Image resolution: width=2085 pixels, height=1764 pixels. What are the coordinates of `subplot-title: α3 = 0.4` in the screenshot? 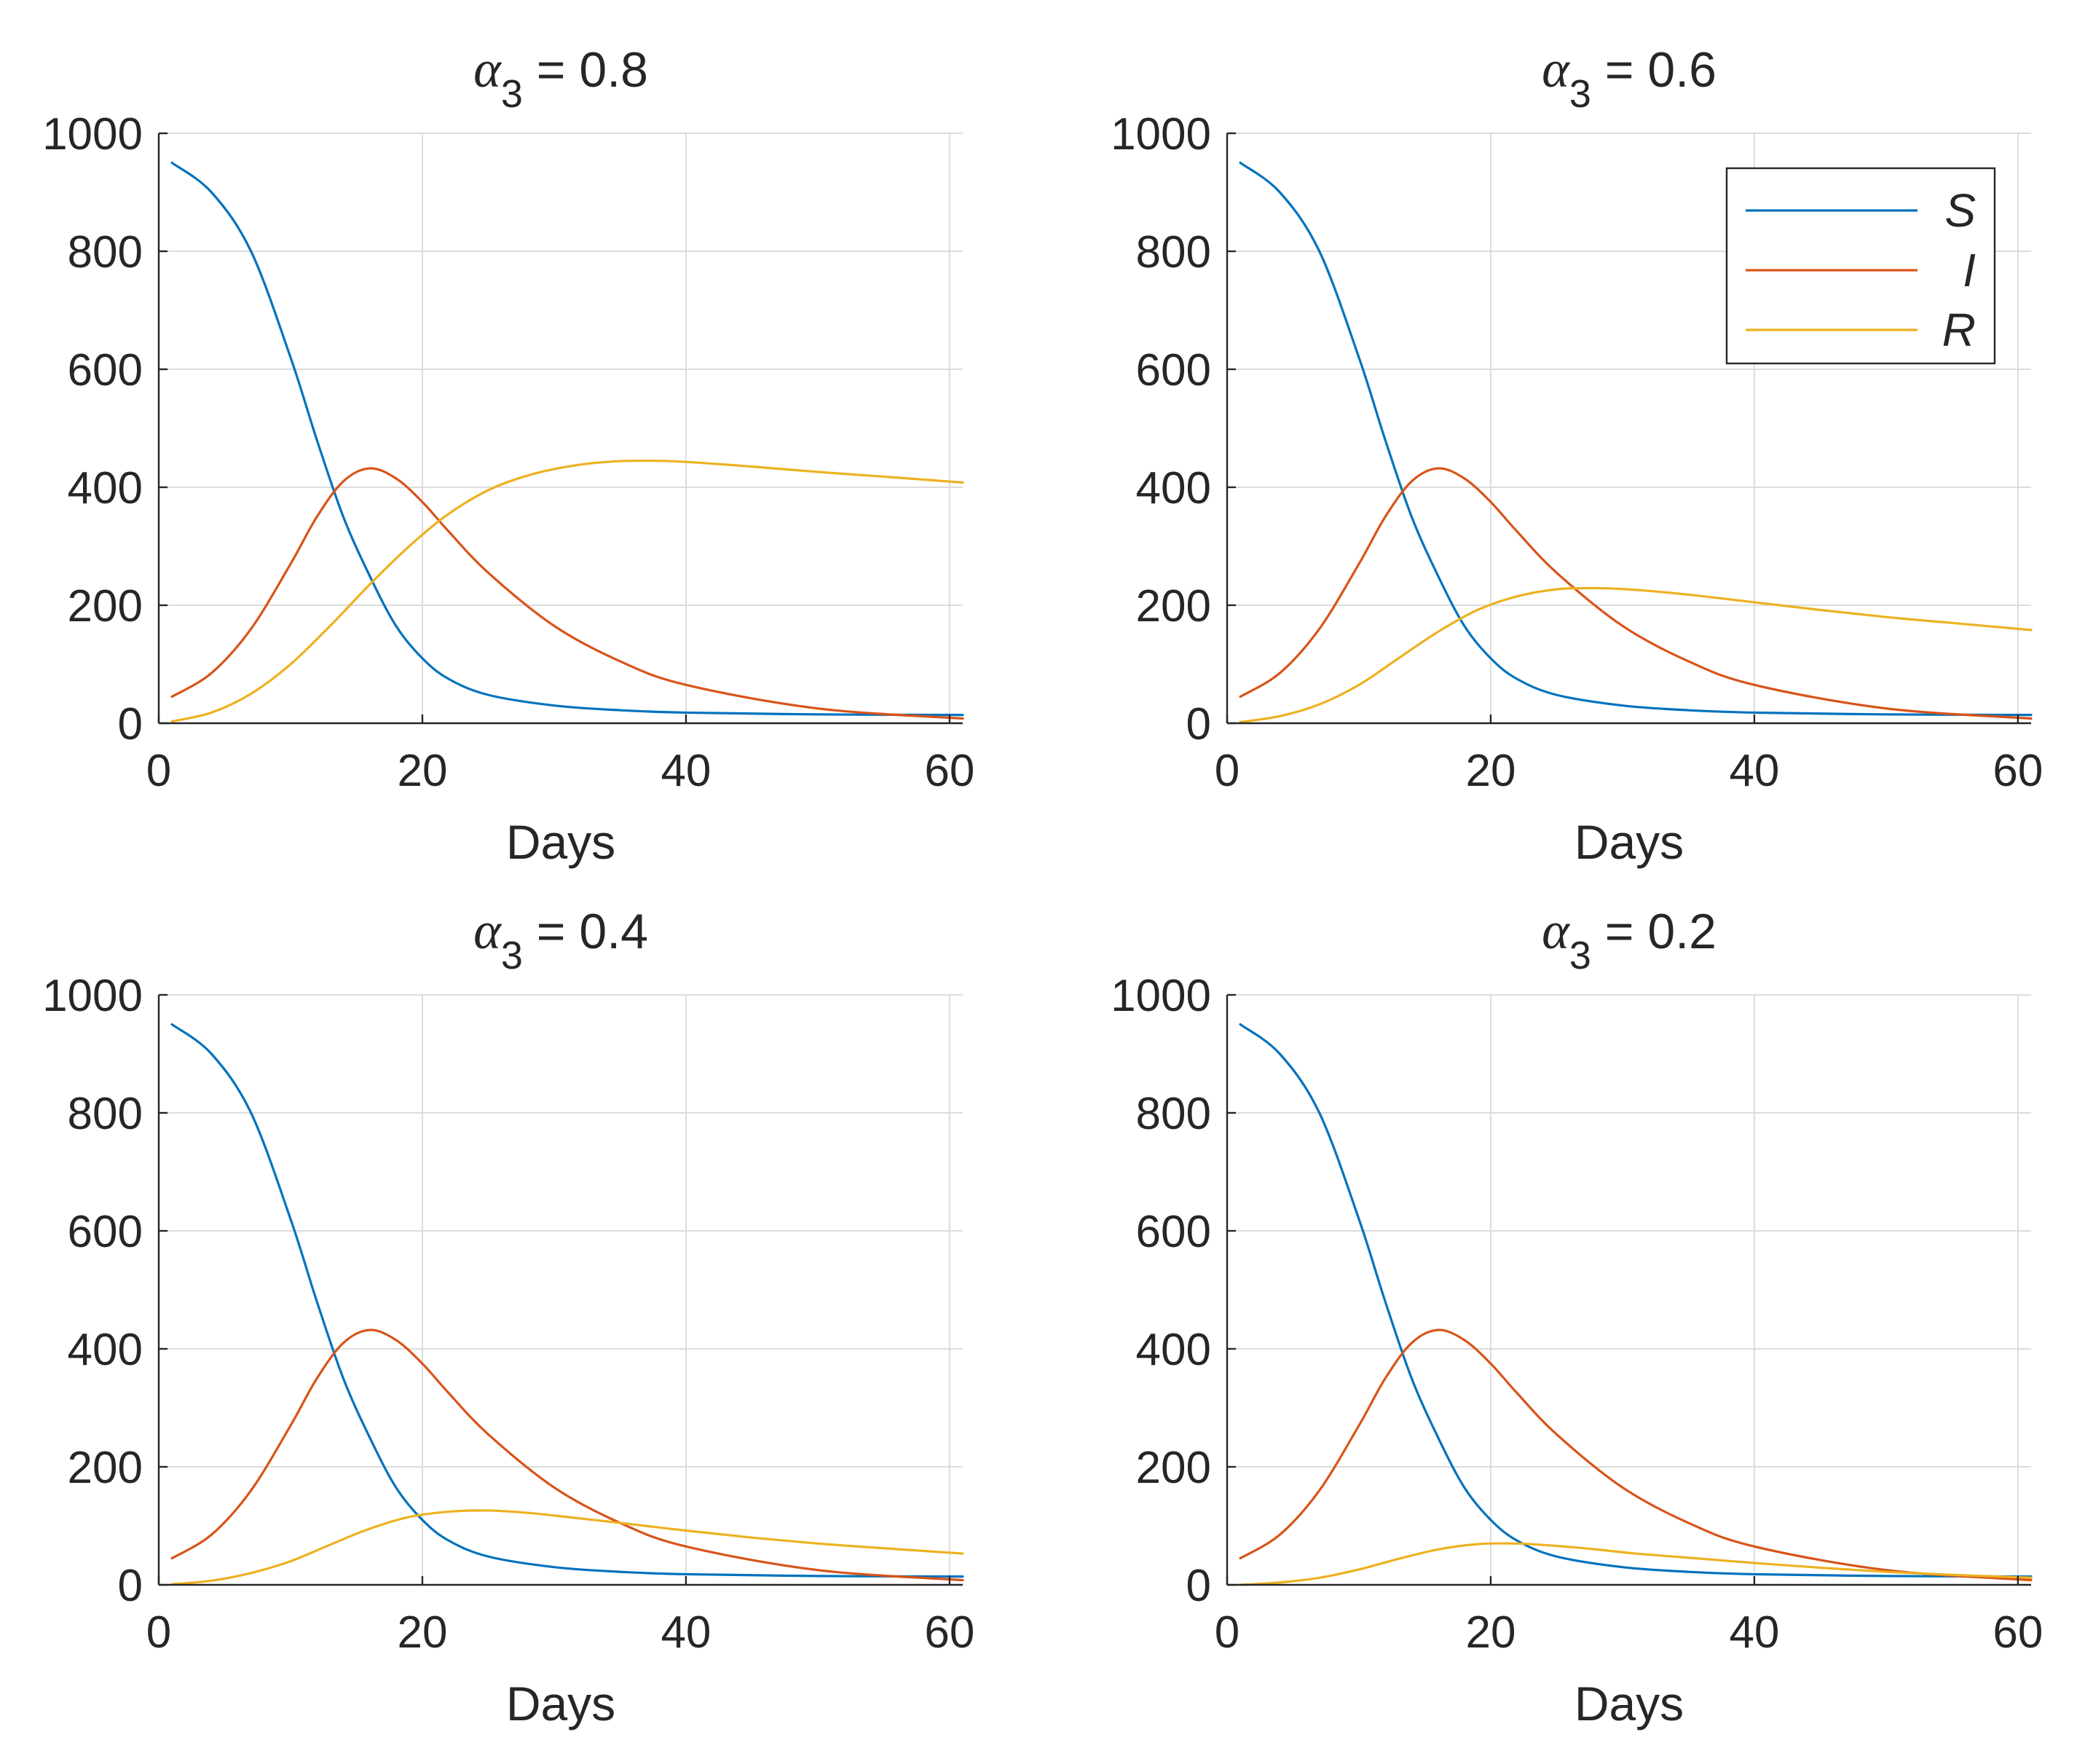 It's located at (560, 939).